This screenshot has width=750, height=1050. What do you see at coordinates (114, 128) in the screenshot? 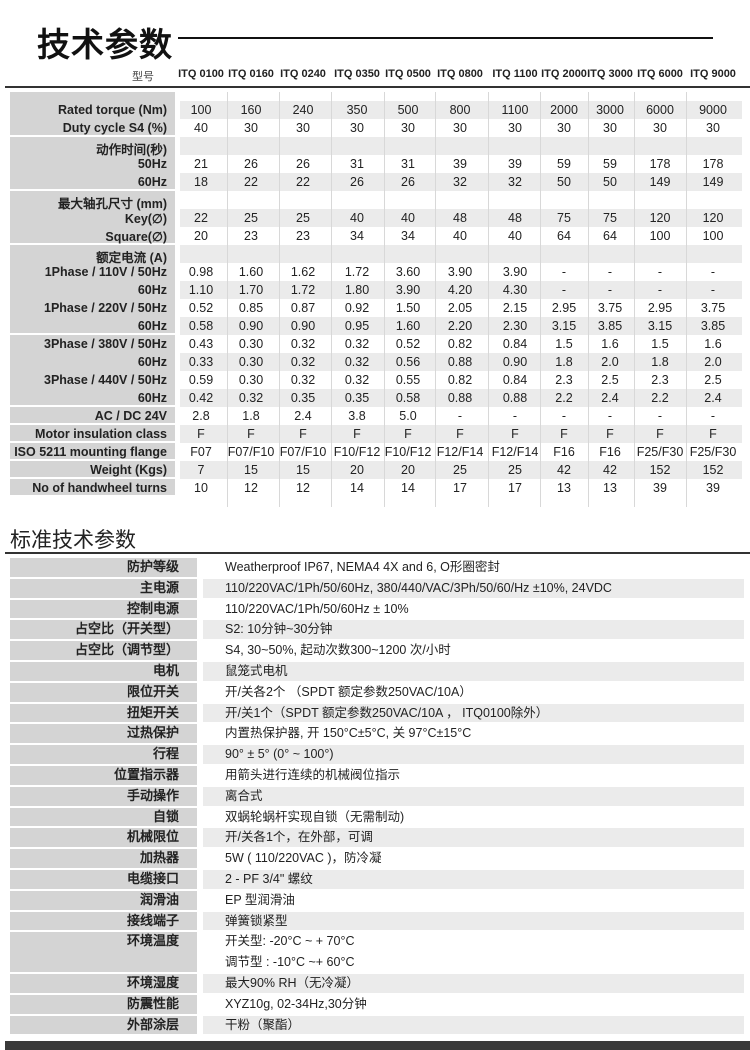
I see `row-label: Duty cycle S4 (%)` at bounding box center [114, 128].